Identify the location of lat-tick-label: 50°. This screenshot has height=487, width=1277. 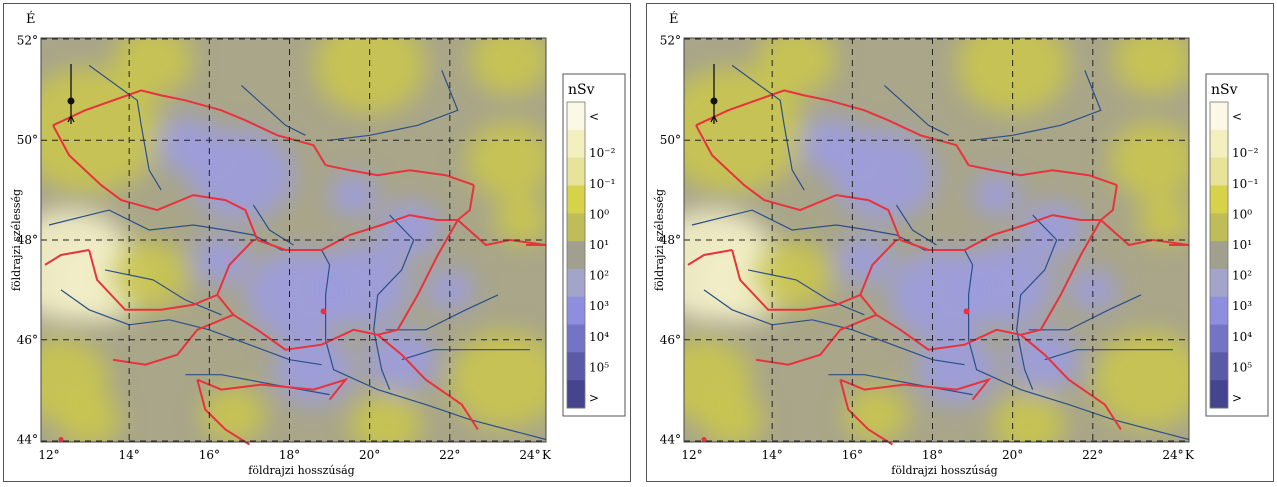
(670, 140).